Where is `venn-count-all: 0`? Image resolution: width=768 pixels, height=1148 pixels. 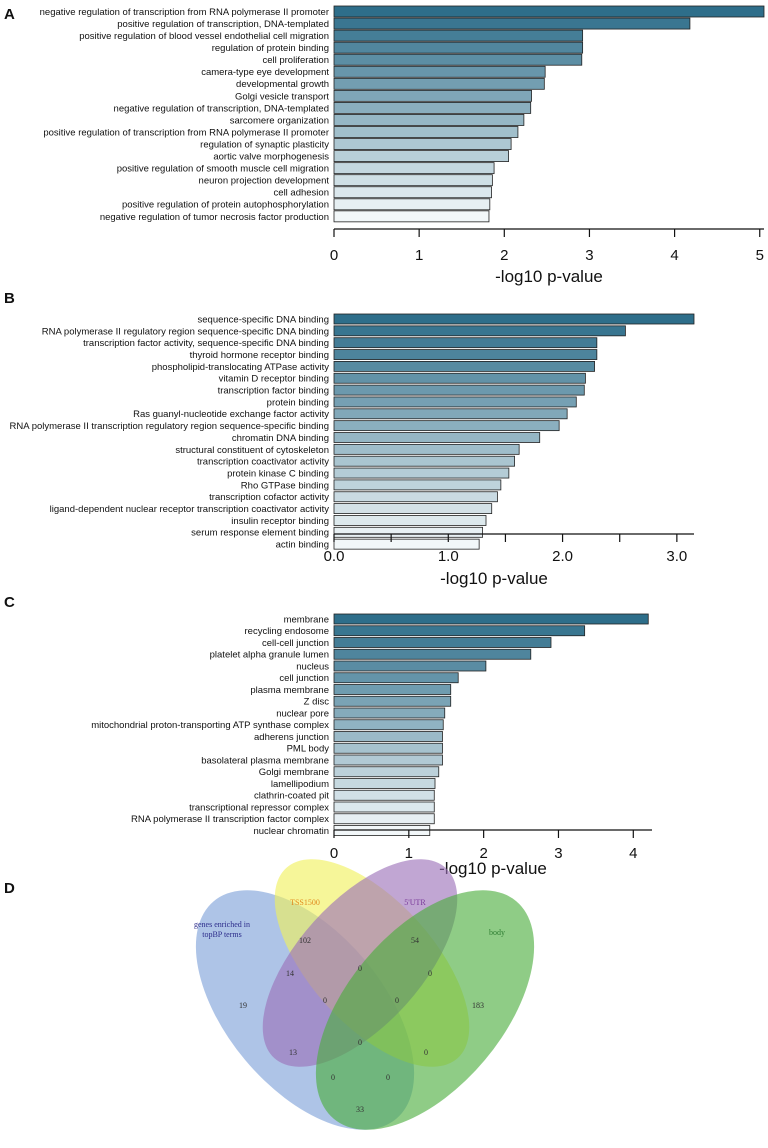
venn-count-all: 0 is located at coordinates (360, 1042).